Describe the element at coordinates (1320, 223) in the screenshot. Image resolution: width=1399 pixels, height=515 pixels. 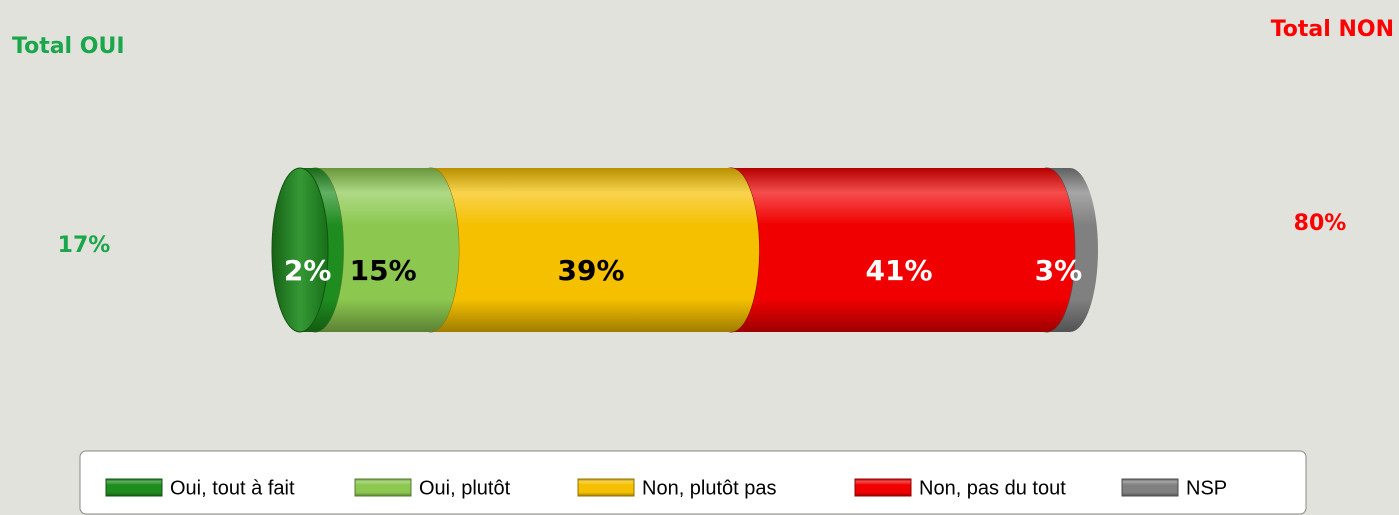
I see `total-value: 80%` at that location.